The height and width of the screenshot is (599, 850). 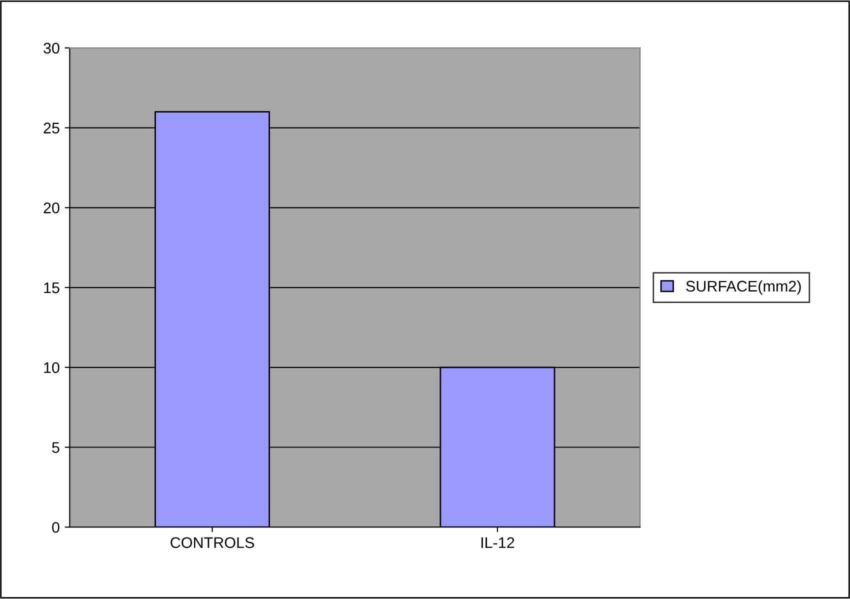 I want to click on x-tick-label: IL-12, so click(x=497, y=542).